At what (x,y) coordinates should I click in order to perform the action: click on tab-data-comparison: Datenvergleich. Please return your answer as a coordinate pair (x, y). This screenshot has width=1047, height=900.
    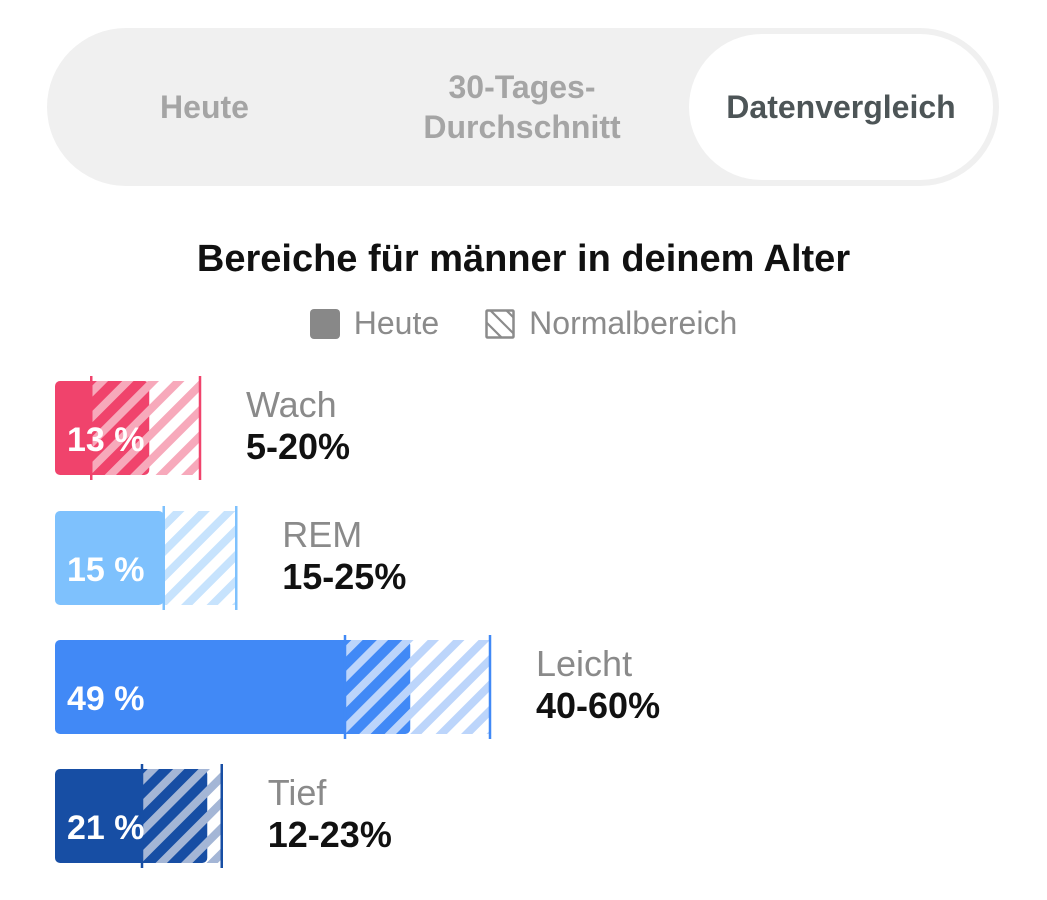
    Looking at the image, I should click on (841, 107).